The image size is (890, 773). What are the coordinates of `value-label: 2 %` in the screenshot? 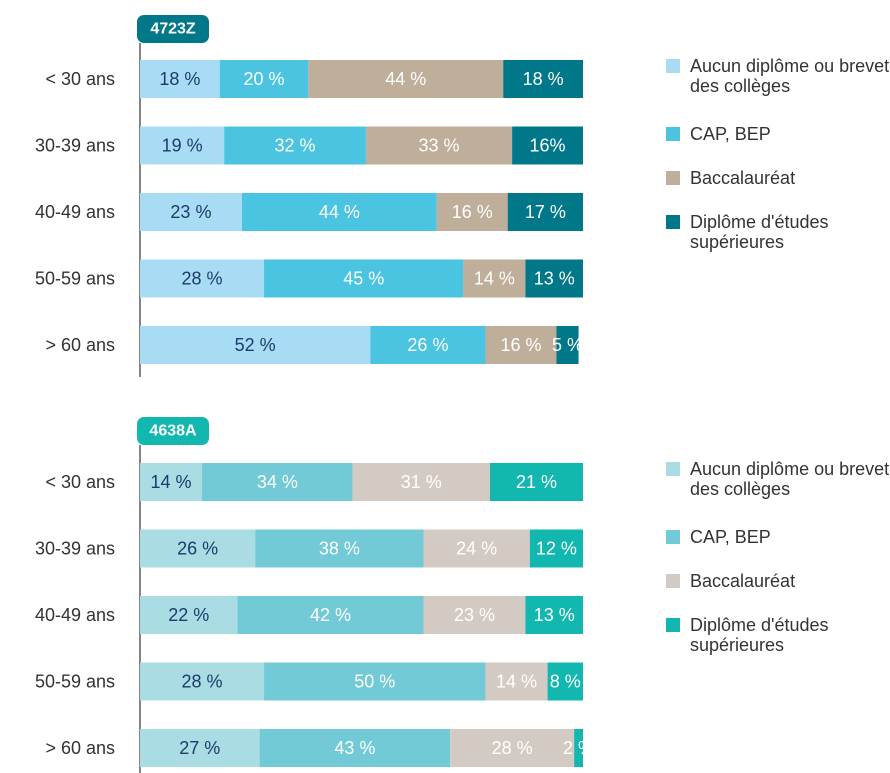 It's located at (578, 748).